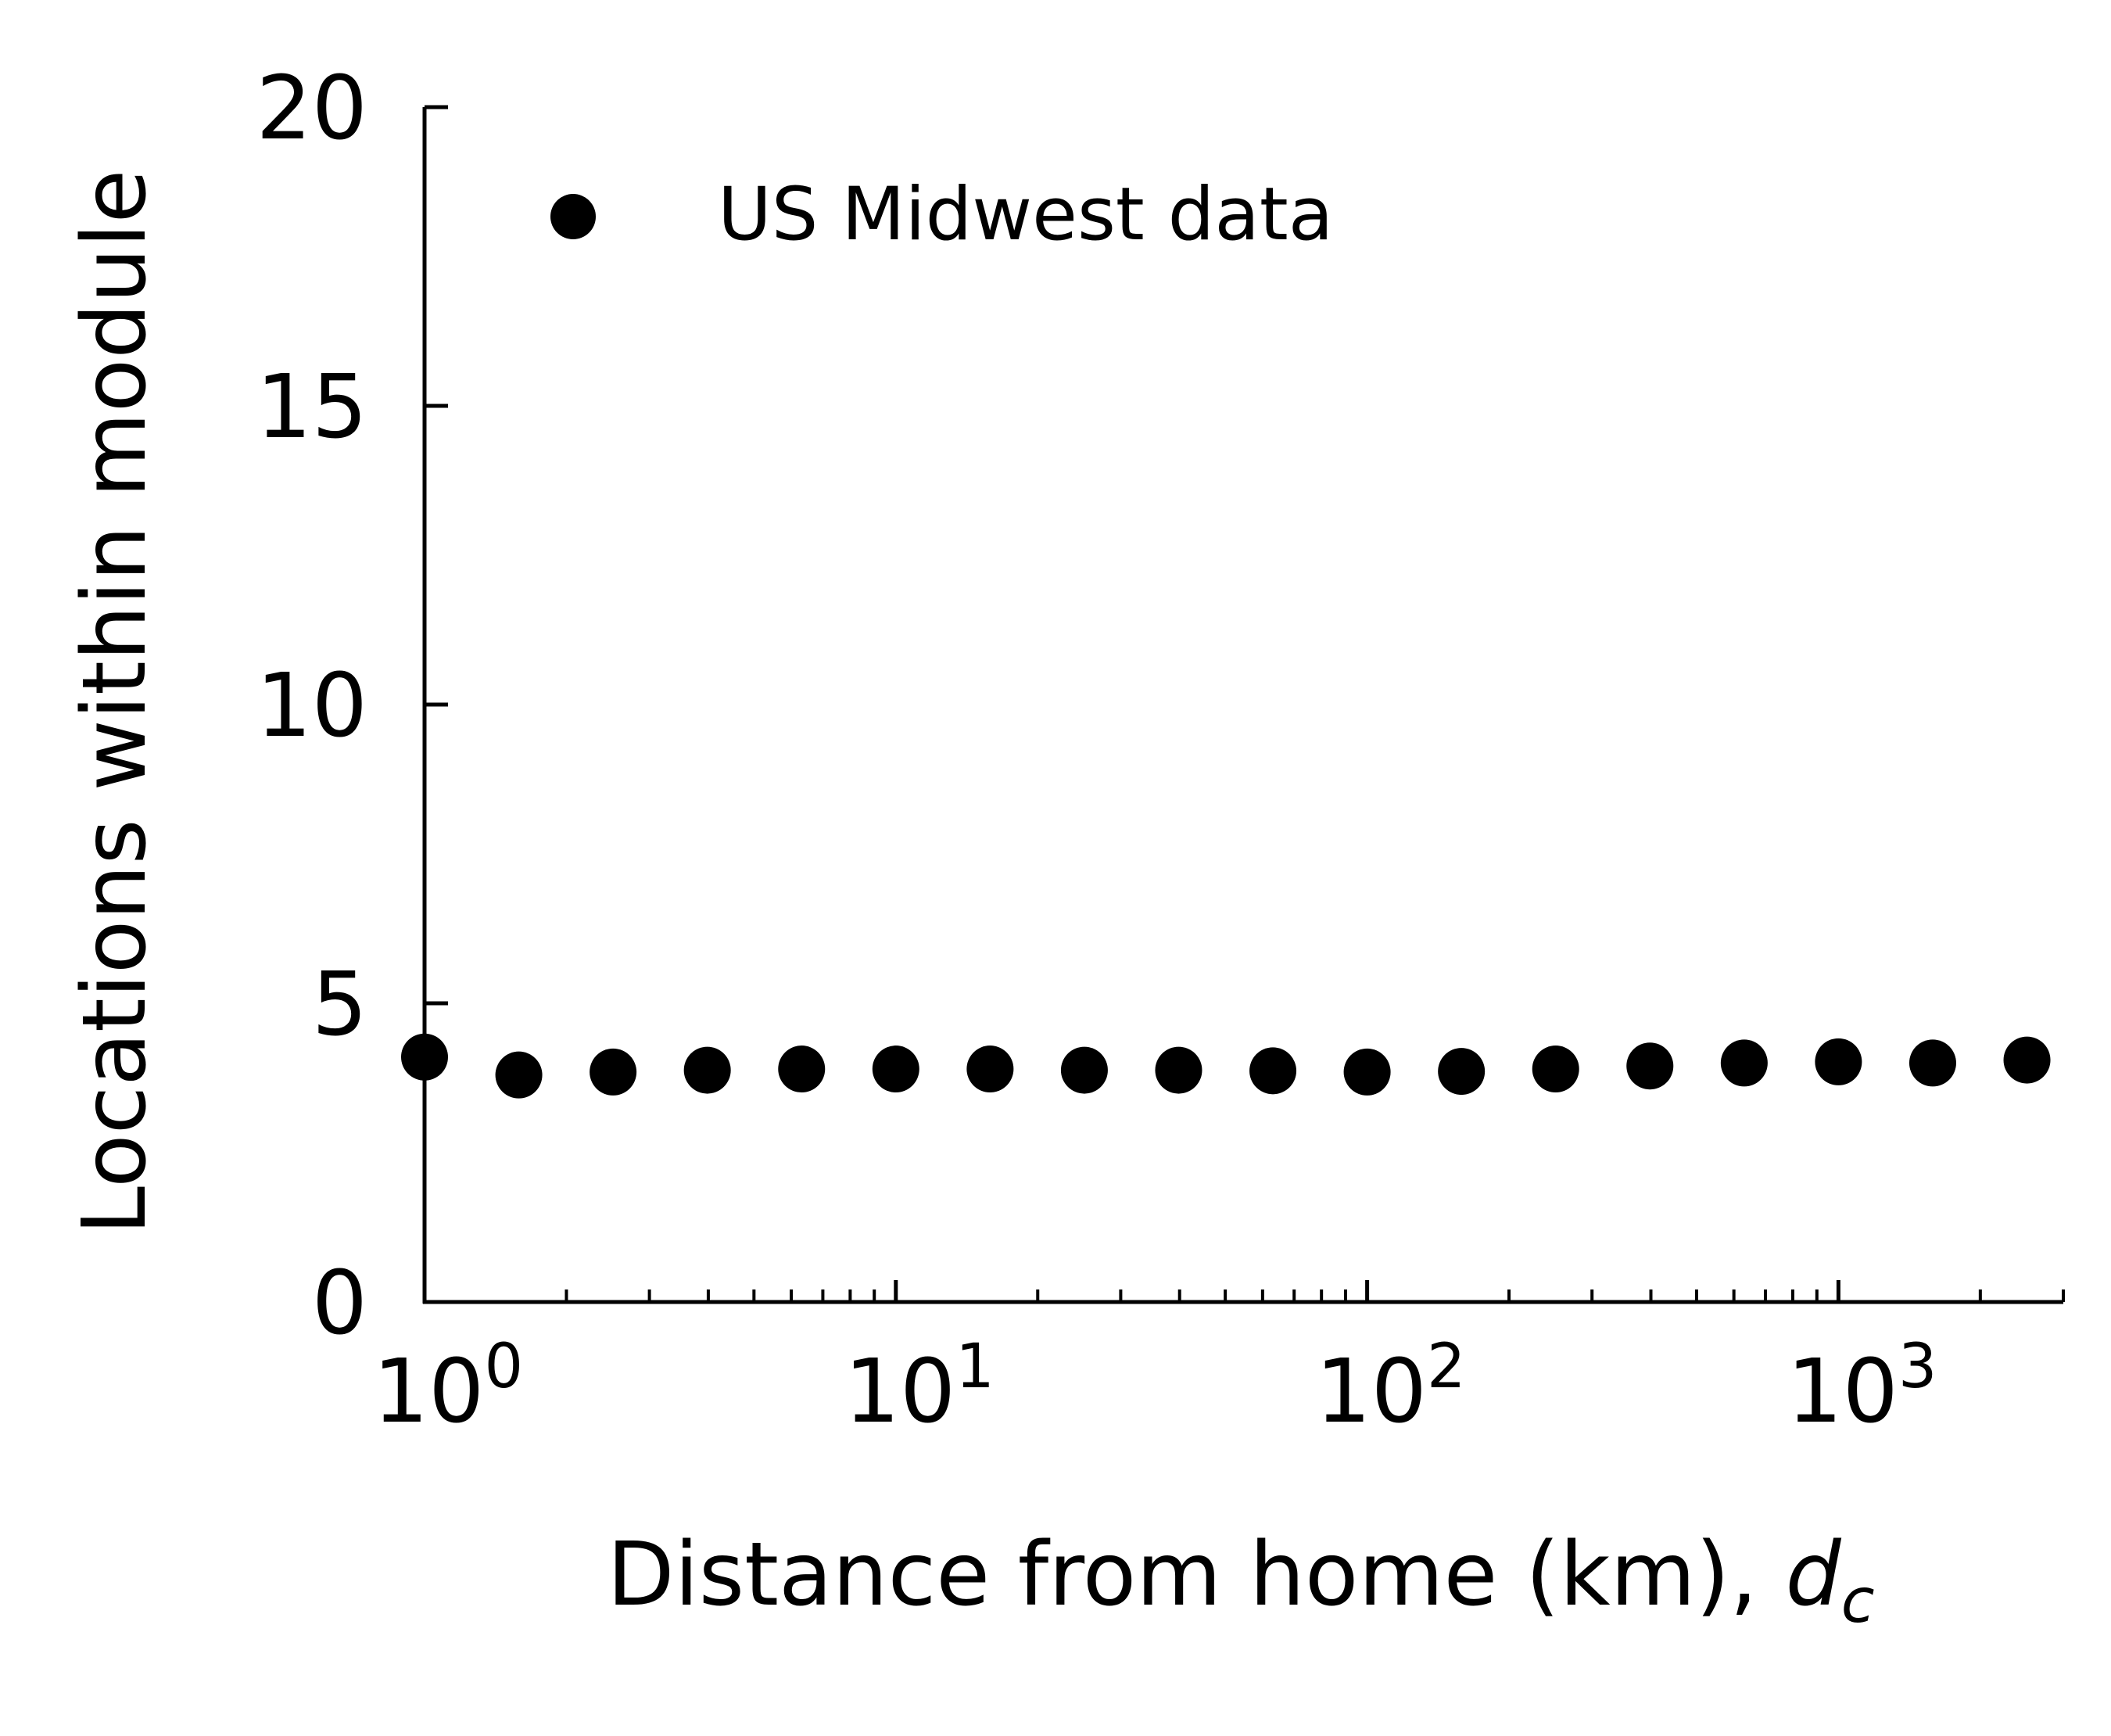 This screenshot has width=2111, height=1736. I want to click on y-axis-title: Locations within module, so click(115, 703).